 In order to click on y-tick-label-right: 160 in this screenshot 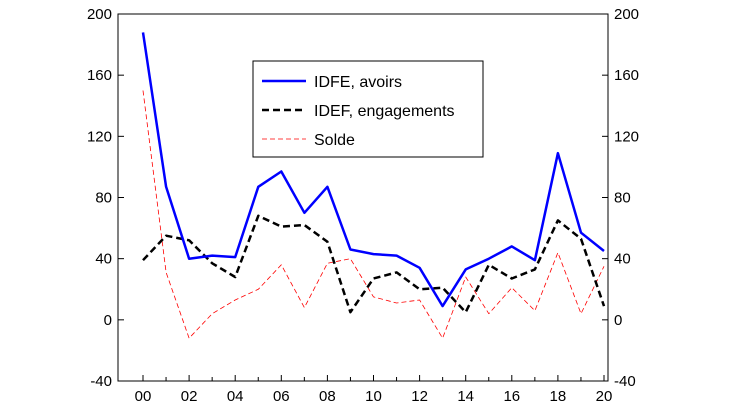, I will do `click(626, 75)`.